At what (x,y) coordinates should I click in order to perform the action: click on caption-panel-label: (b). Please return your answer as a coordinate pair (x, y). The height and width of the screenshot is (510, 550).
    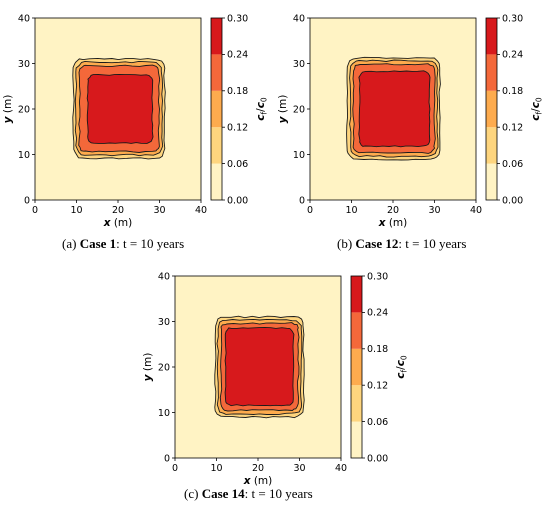
    Looking at the image, I should click on (345, 243).